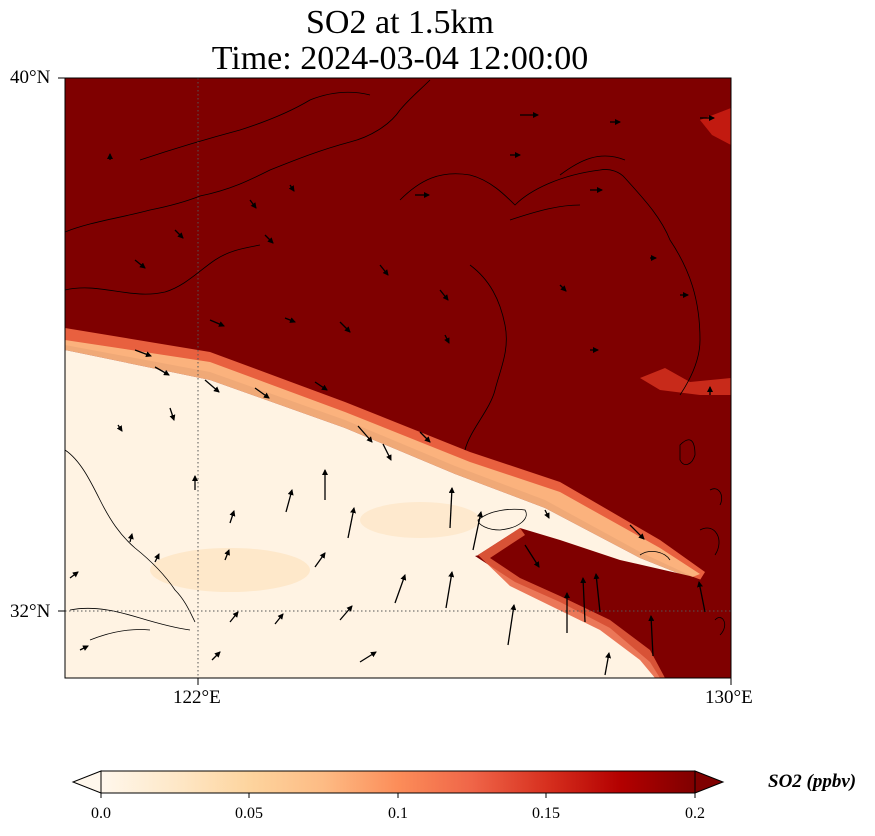 The width and height of the screenshot is (875, 836). What do you see at coordinates (30, 77) in the screenshot?
I see `lat-label-40n: 40°N` at bounding box center [30, 77].